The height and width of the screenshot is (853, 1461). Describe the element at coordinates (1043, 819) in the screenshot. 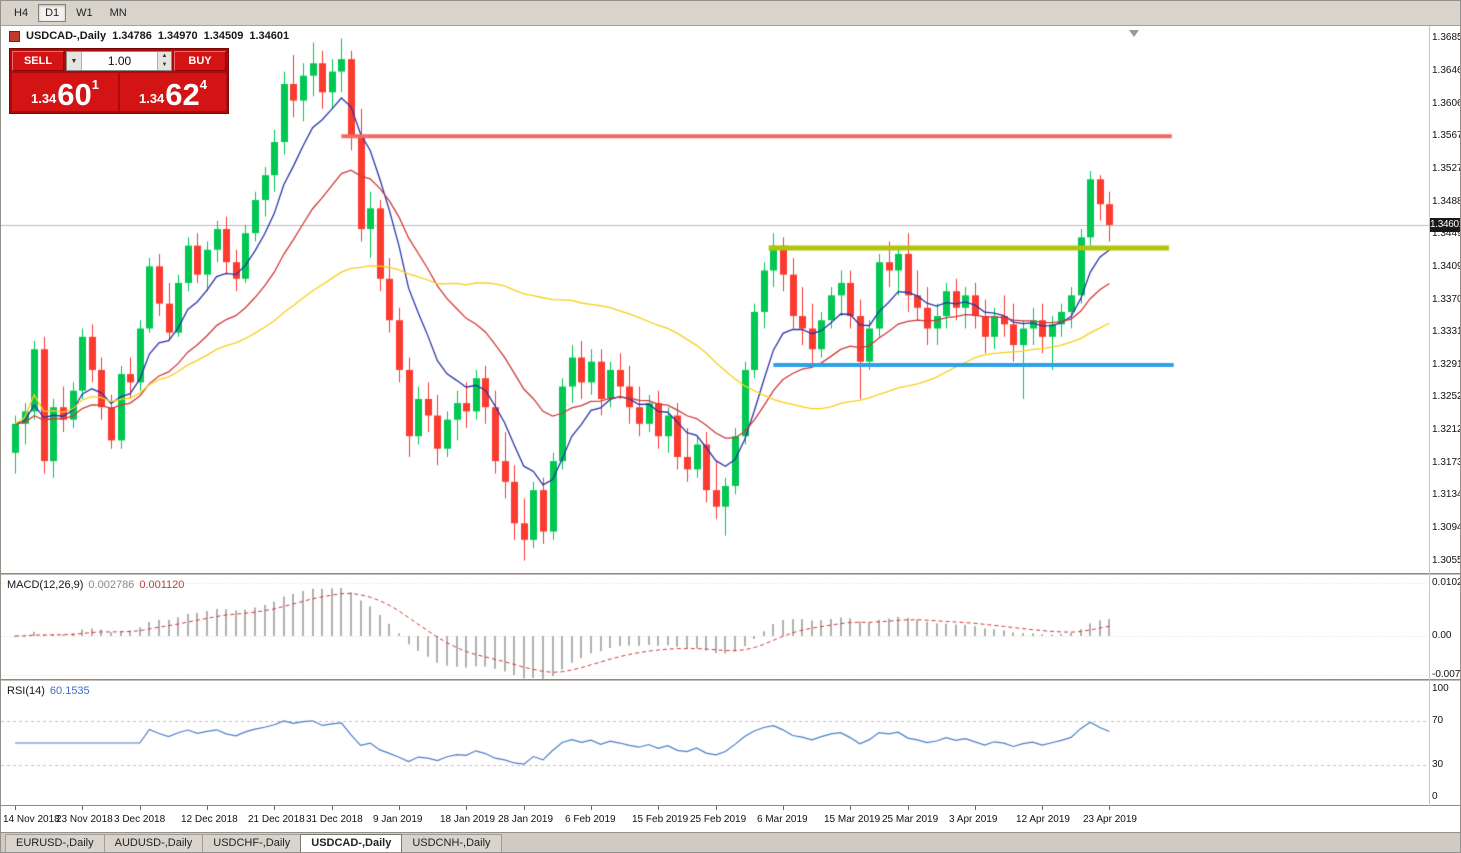

I see `date-axis-label: 12 Apr 2019` at that location.